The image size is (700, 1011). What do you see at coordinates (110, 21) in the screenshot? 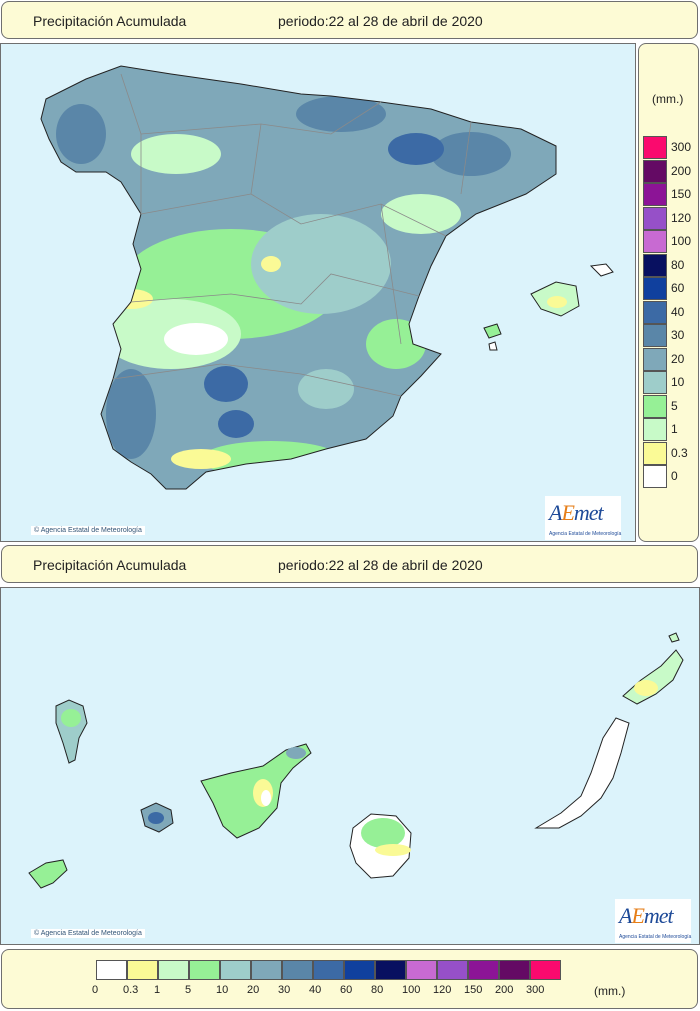
I see `top-title: Precipitación Acumulada` at bounding box center [110, 21].